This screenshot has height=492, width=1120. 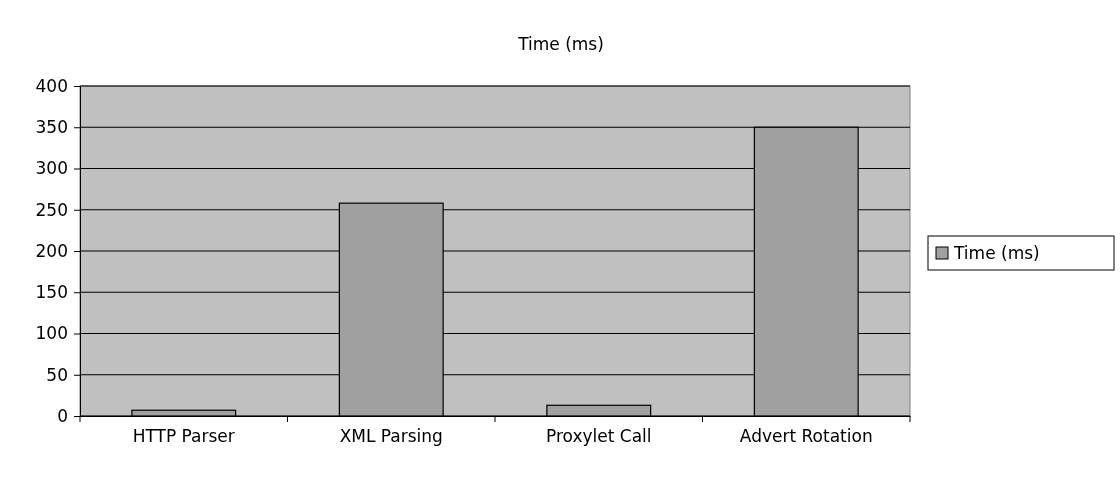 I want to click on y-tick-label: 150, so click(x=51, y=292).